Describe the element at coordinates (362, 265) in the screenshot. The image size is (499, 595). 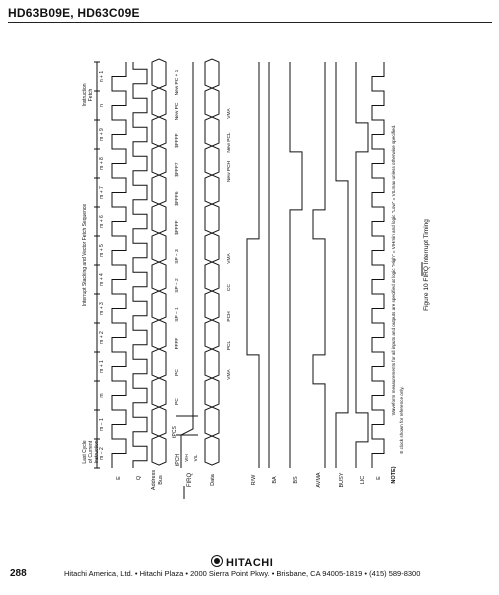
I see `lic-waveform` at that location.